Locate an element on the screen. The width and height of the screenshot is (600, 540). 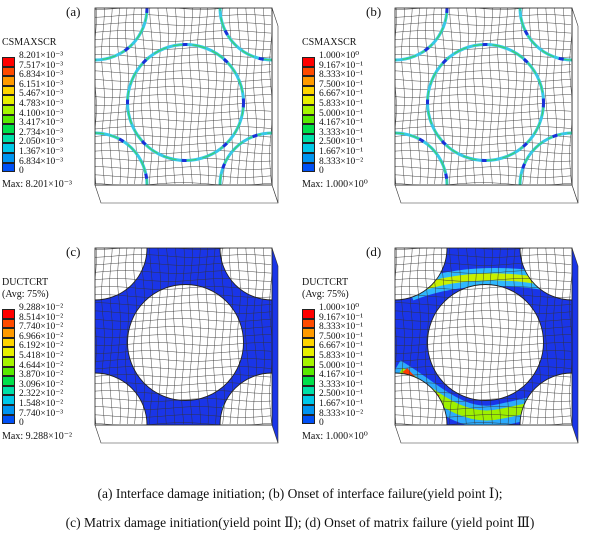
legend-tick-label: 6.151×10⁻³ is located at coordinates (41, 84).